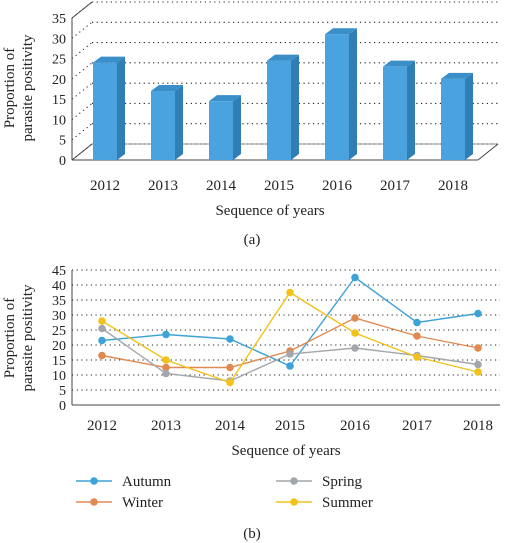  I want to click on legend-item-spring: Spring, so click(319, 482).